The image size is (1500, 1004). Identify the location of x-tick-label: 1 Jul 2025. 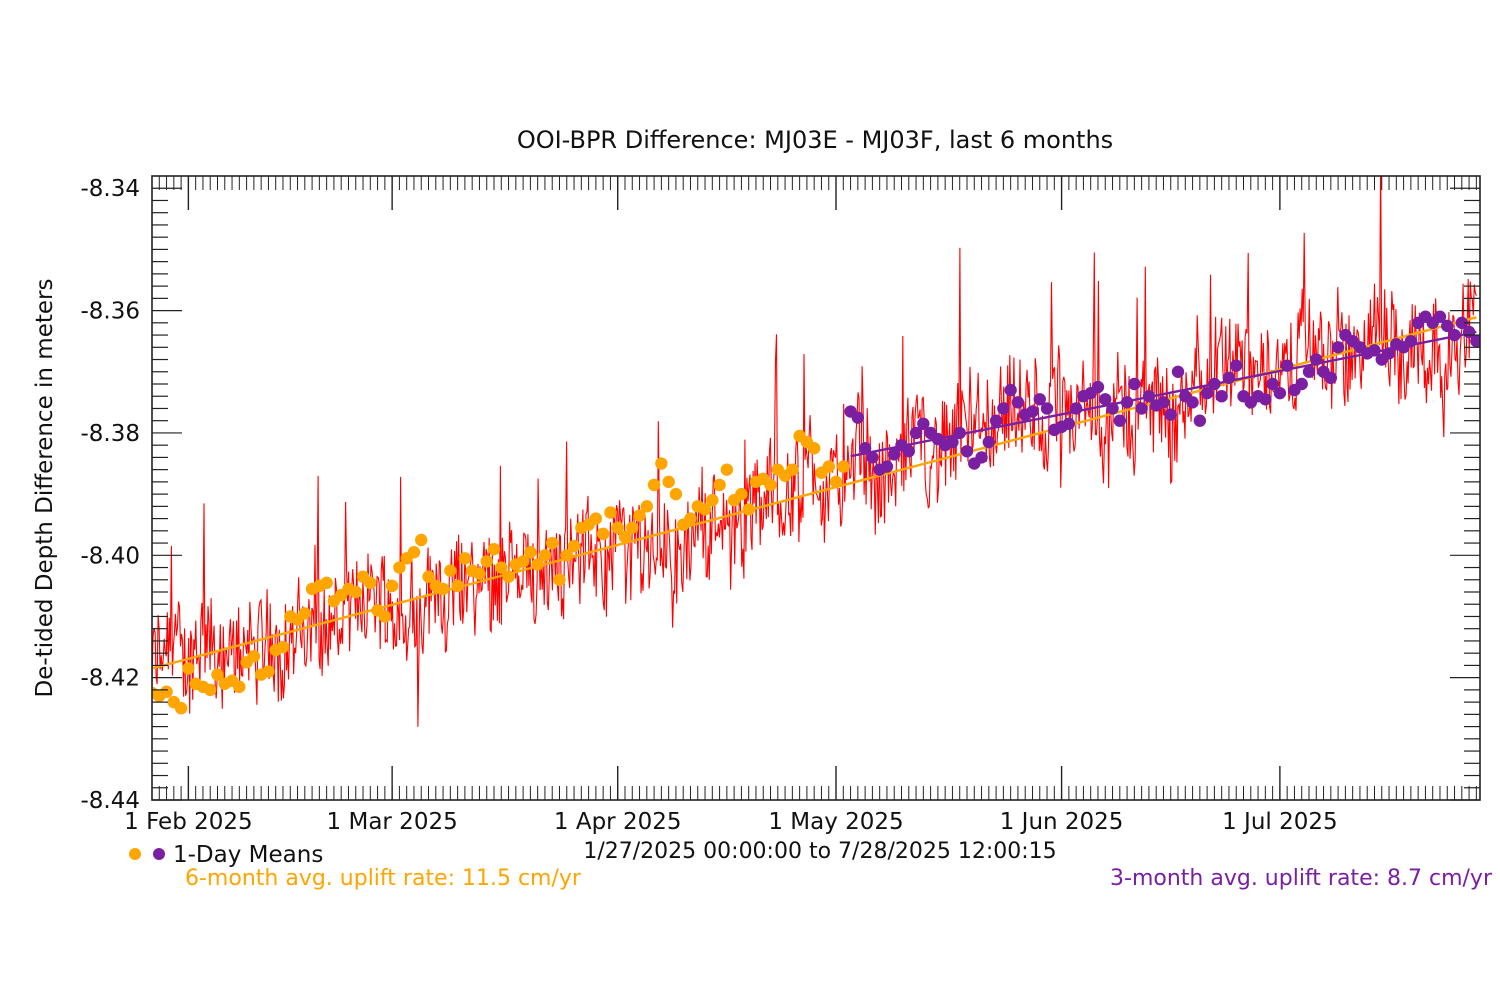
(1280, 822).